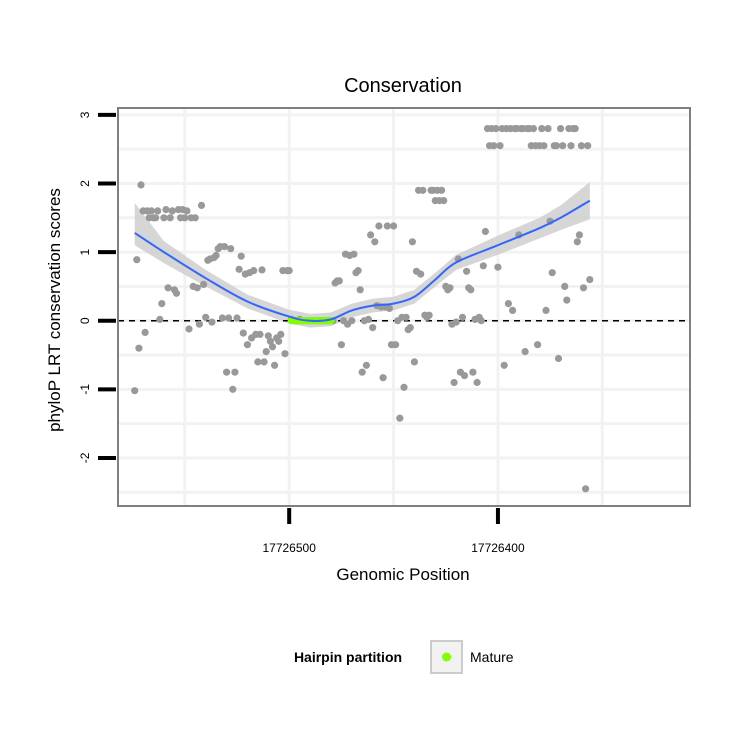  What do you see at coordinates (404, 657) in the screenshot?
I see `legend: Hairpin partition Mature` at bounding box center [404, 657].